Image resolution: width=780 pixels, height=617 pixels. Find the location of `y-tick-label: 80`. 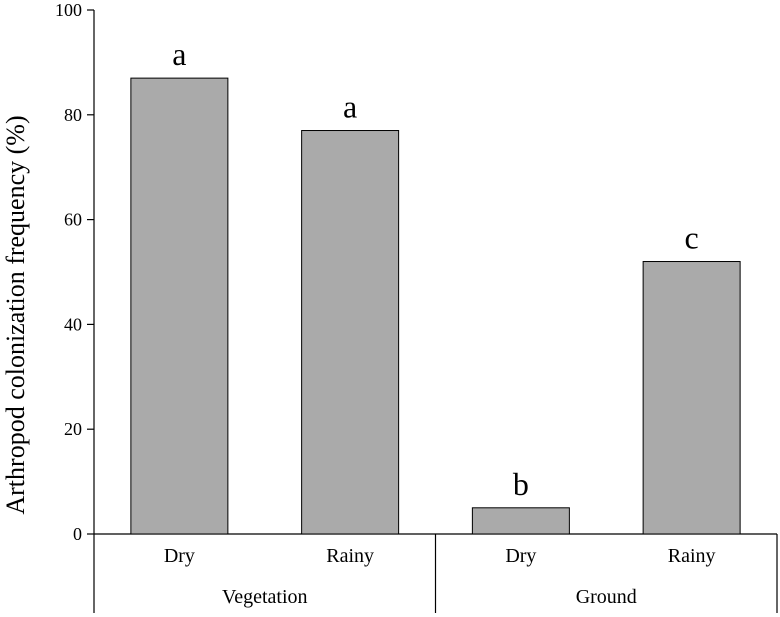

y-tick-label: 80 is located at coordinates (73, 115).